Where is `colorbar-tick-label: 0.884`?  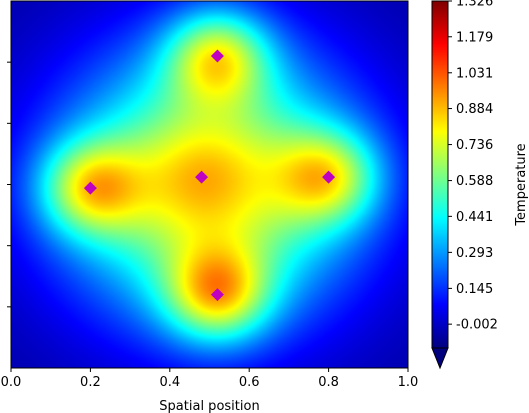
colorbar-tick-label: 0.884 is located at coordinates (474, 109).